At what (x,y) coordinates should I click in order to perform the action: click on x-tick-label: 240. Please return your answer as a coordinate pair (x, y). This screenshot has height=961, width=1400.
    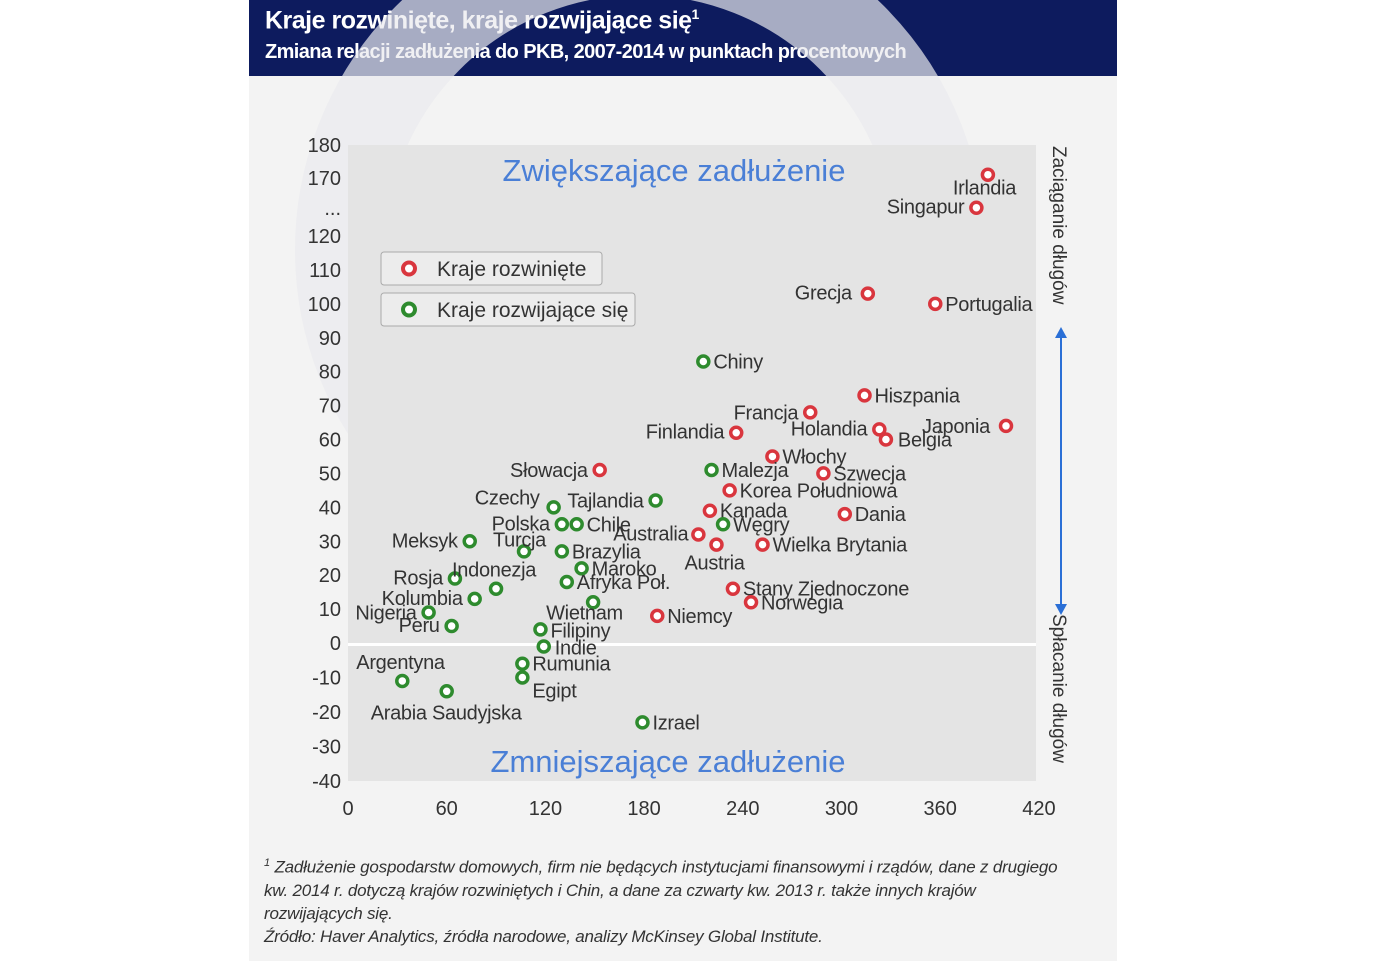
    Looking at the image, I should click on (742, 809).